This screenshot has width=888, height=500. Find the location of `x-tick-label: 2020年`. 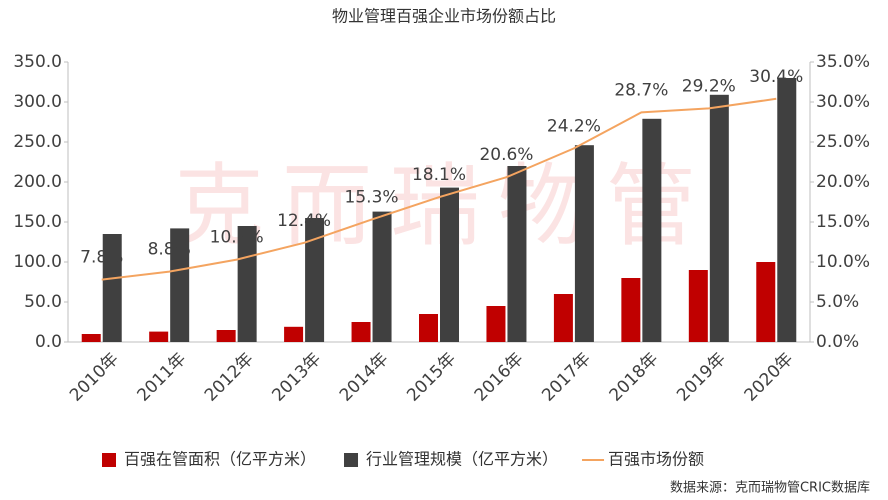

x-tick-label: 2020年 is located at coordinates (769, 377).